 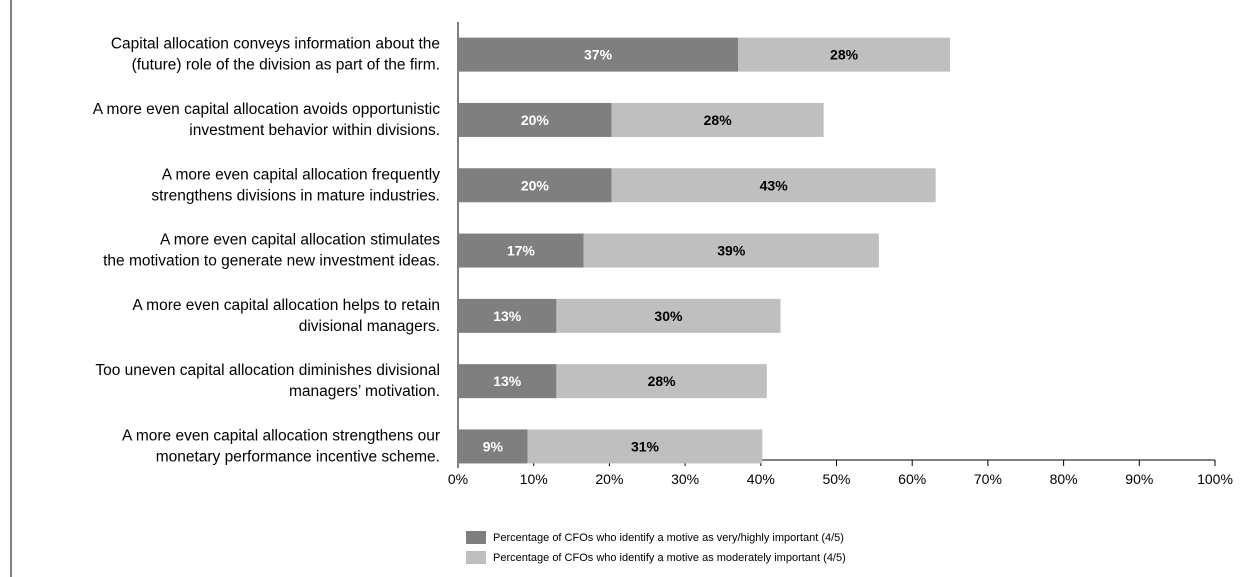 What do you see at coordinates (534, 479) in the screenshot?
I see `x-tick-label: 10%` at bounding box center [534, 479].